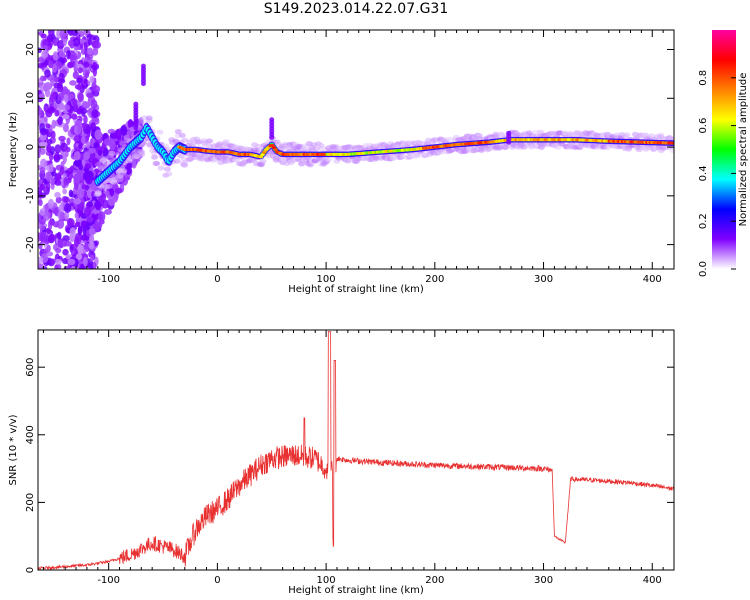  What do you see at coordinates (108, 279) in the screenshot?
I see `spectrogram-x-tick-label: -100` at bounding box center [108, 279].